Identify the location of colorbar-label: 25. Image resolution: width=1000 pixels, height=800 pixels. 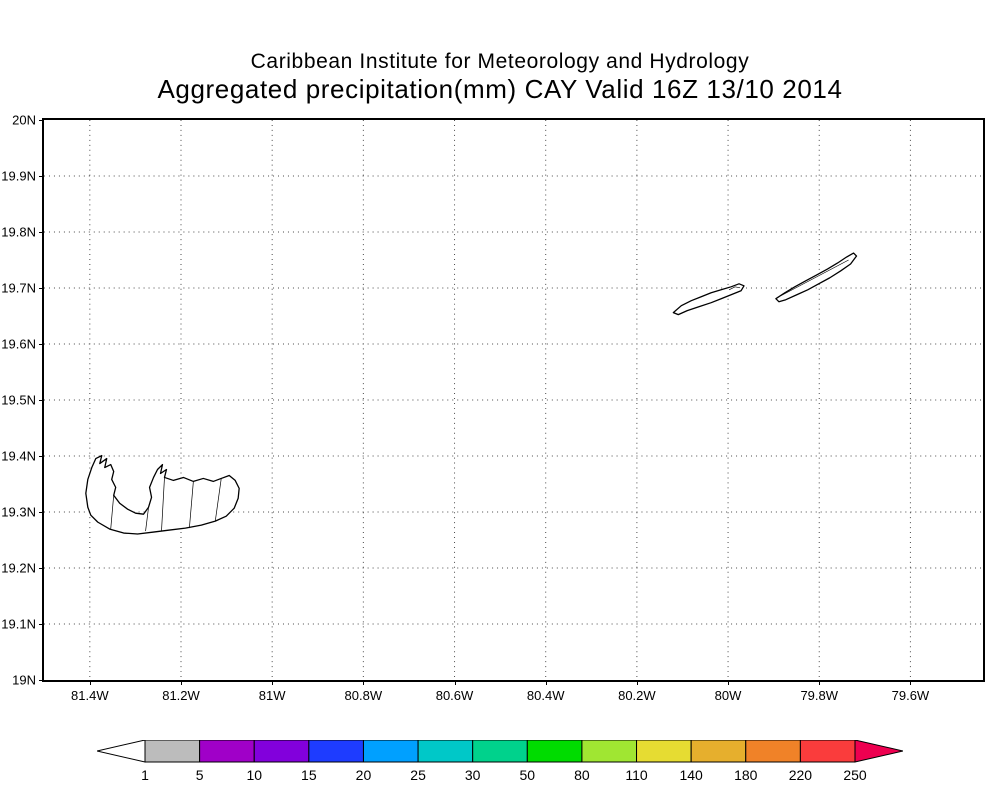
(418, 775).